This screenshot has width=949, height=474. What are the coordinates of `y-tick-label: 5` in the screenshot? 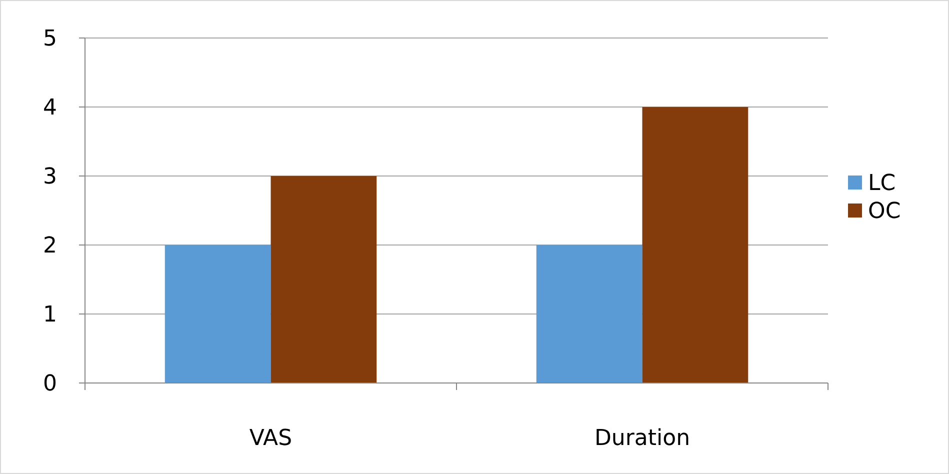 It's located at (50, 39).